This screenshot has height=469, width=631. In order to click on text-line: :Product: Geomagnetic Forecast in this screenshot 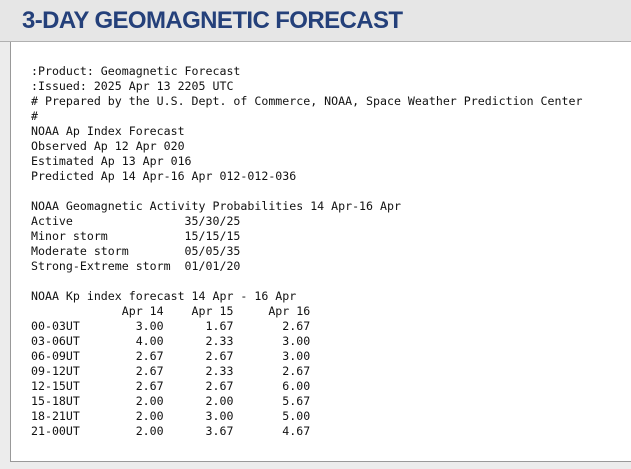, I will do `click(136, 71)`.